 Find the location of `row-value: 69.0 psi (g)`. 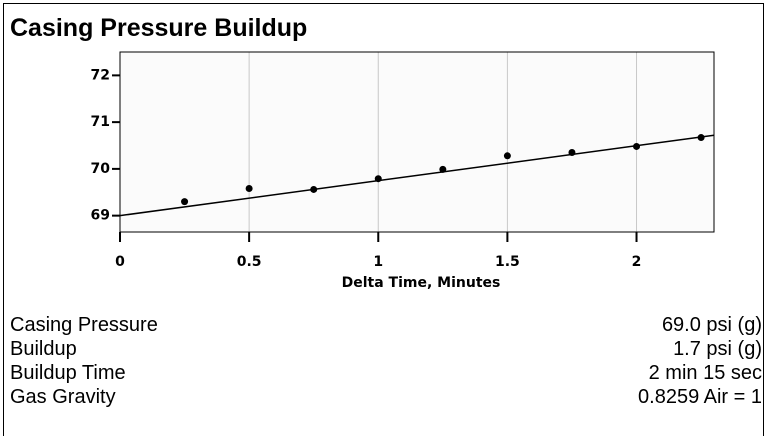

row-value: 69.0 psi (g) is located at coordinates (711, 325).